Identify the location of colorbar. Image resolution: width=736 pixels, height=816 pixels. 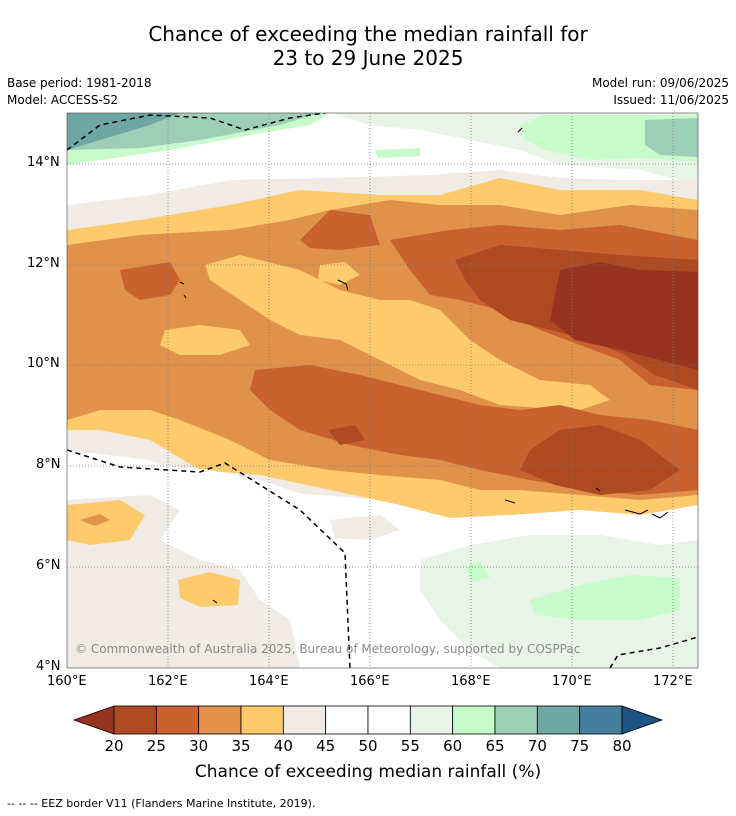
(368, 720).